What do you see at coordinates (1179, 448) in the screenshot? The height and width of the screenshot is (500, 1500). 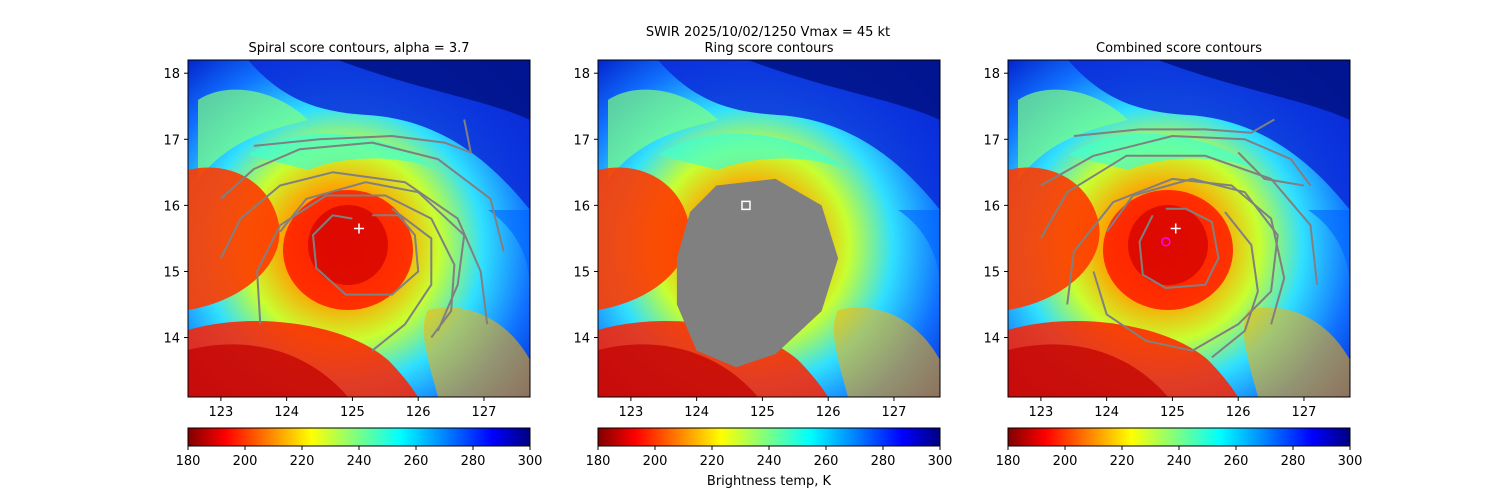 I see `colorbar-3: 180 200 220 240 260 280 300` at bounding box center [1179, 448].